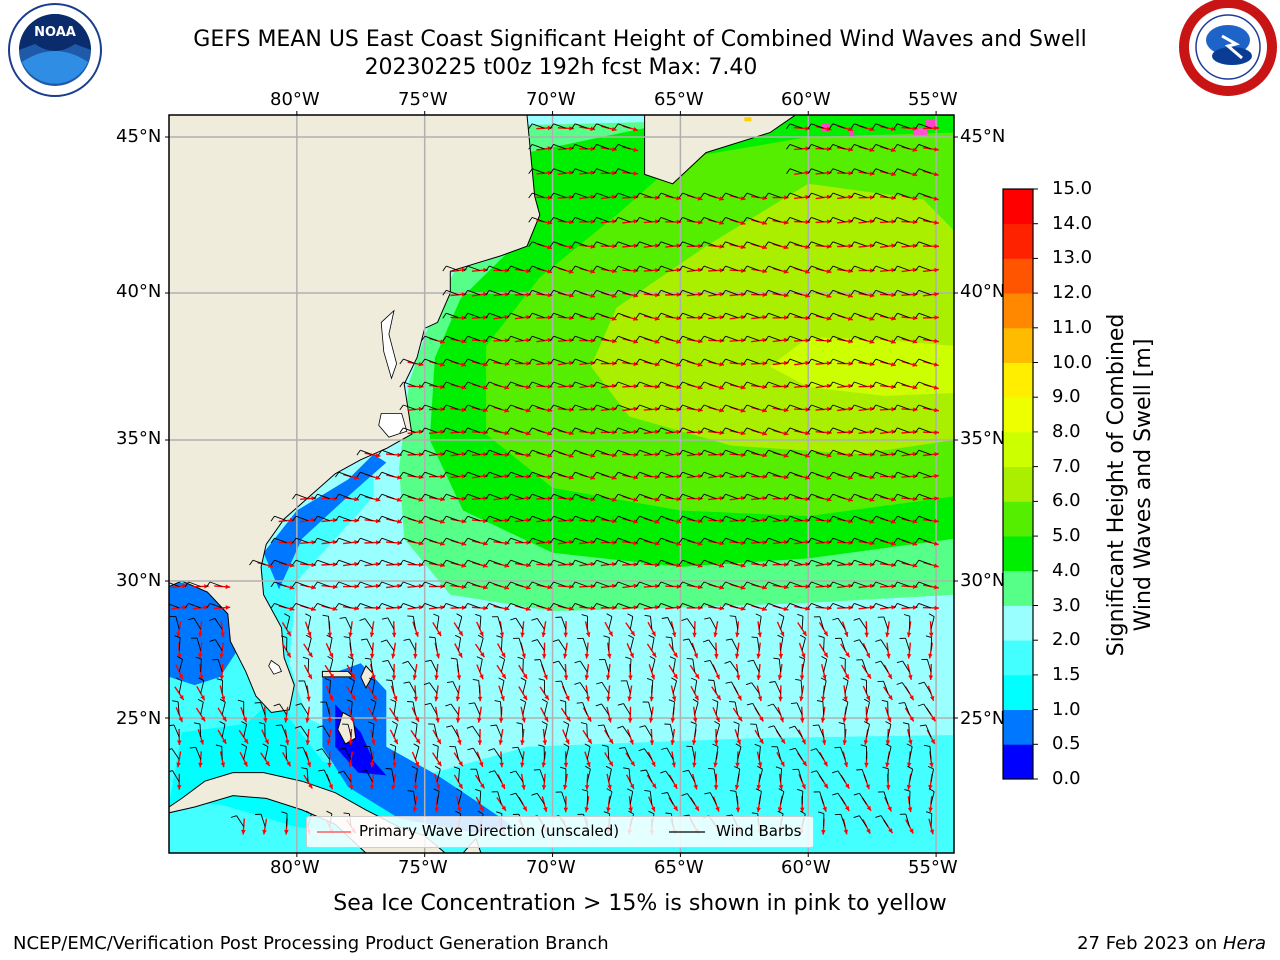 This screenshot has width=1280, height=960. What do you see at coordinates (275, 667) in the screenshot?
I see `lake-okeechobee` at bounding box center [275, 667].